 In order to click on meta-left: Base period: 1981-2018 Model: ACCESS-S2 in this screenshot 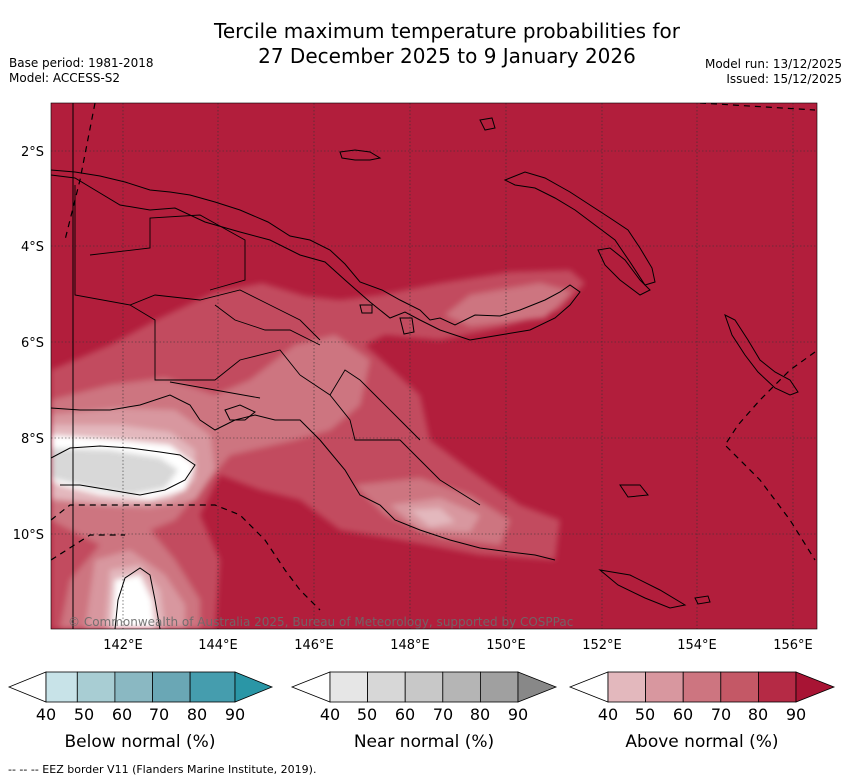, I will do `click(81, 71)`.